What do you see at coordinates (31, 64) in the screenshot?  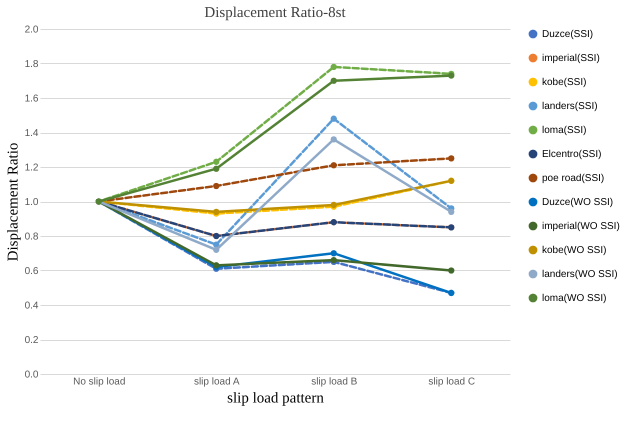 I see `y-tick-label: 1.8` at bounding box center [31, 64].